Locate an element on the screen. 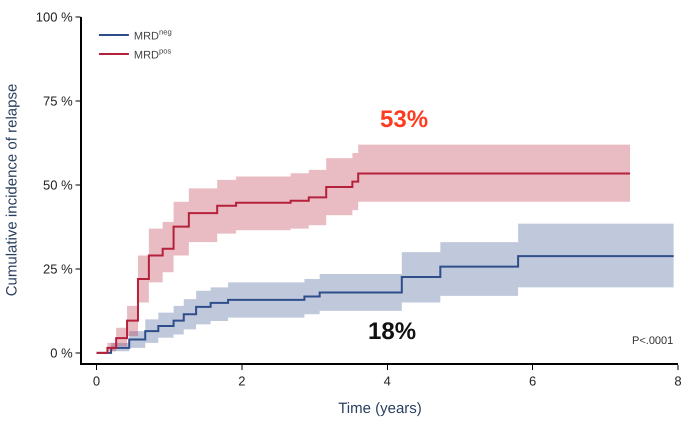 Image resolution: width=692 pixels, height=424 pixels. annotation: 18% is located at coordinates (392, 331).